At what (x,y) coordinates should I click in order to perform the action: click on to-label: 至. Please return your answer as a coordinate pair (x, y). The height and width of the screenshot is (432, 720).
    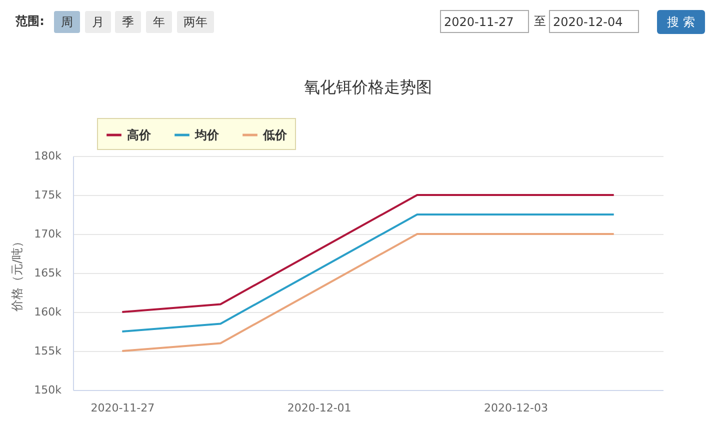
    Looking at the image, I should click on (540, 21).